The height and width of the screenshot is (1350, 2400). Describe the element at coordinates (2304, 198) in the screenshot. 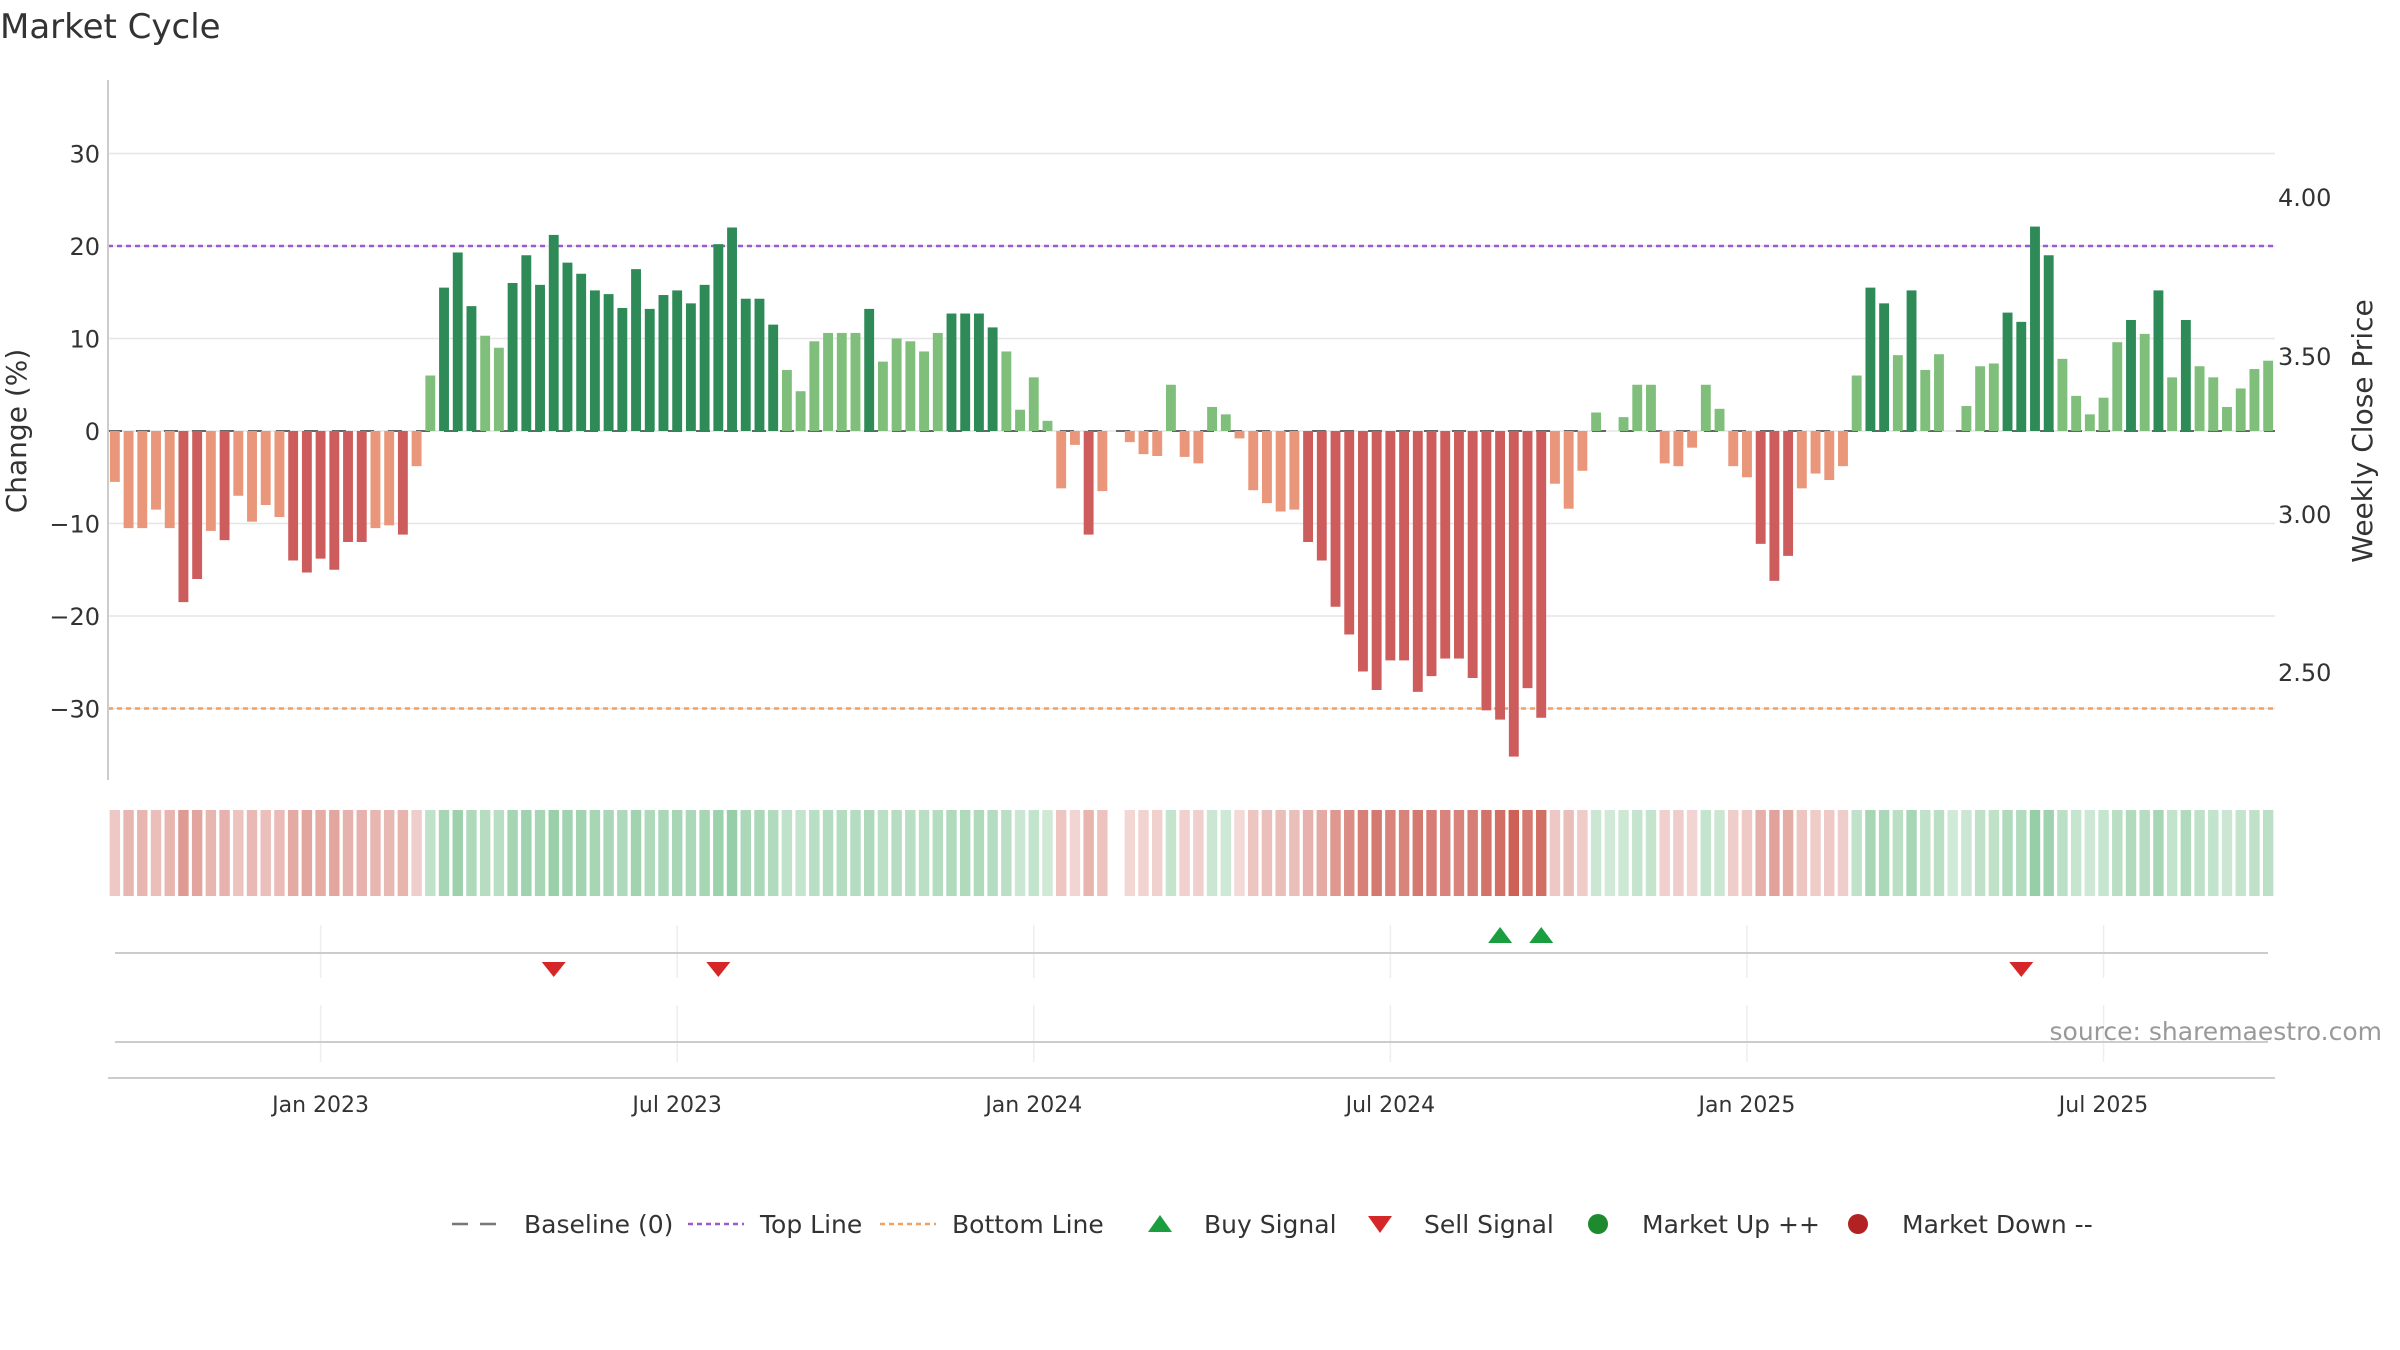

I see `y2-tick-label: 4.00` at that location.